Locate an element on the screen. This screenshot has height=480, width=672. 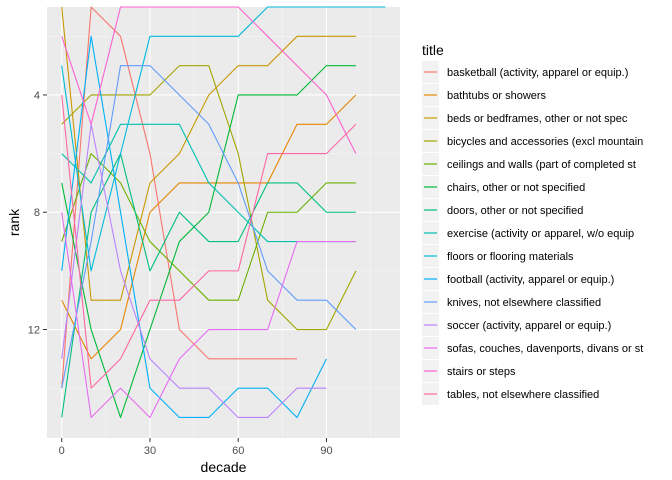
y-tick-label: 12 is located at coordinates (34, 331).